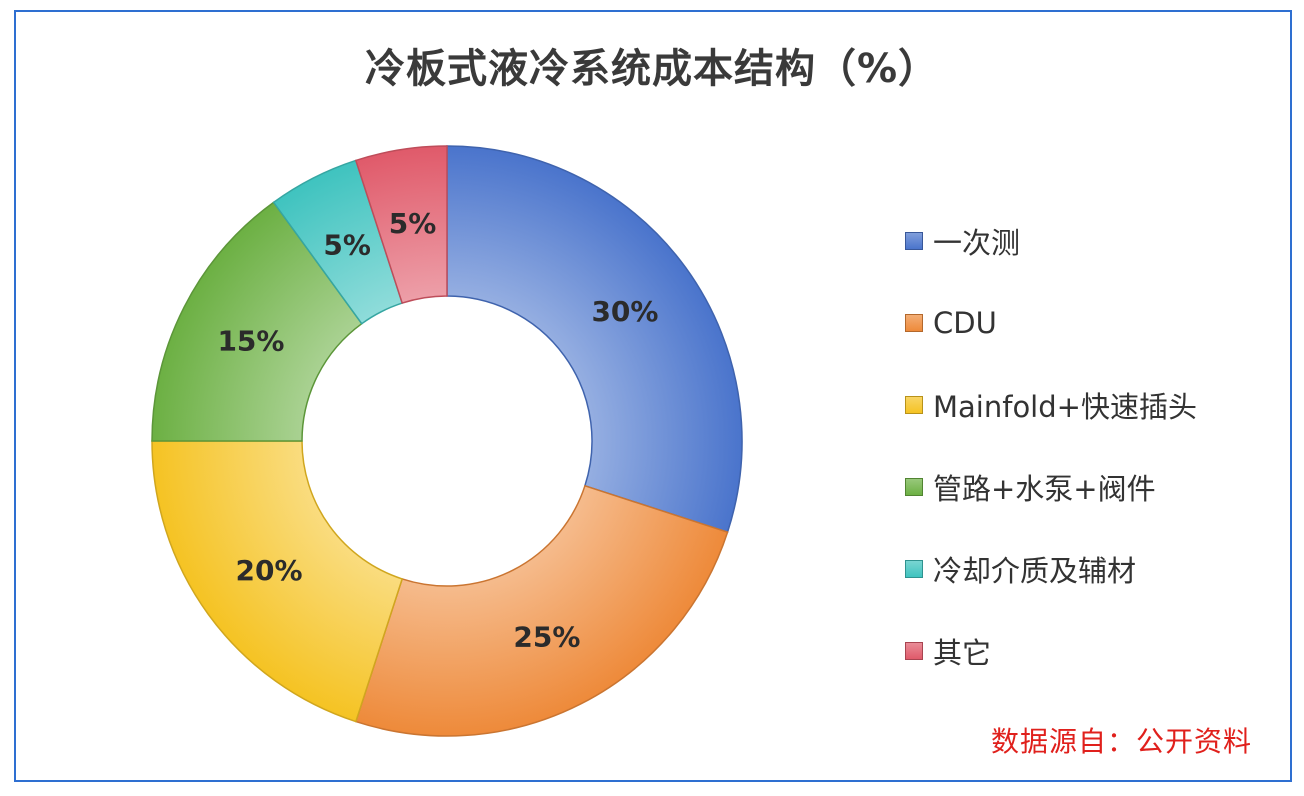 The height and width of the screenshot is (796, 1304). I want to click on legend-label: 管路+水泵+阀件, so click(1044, 489).